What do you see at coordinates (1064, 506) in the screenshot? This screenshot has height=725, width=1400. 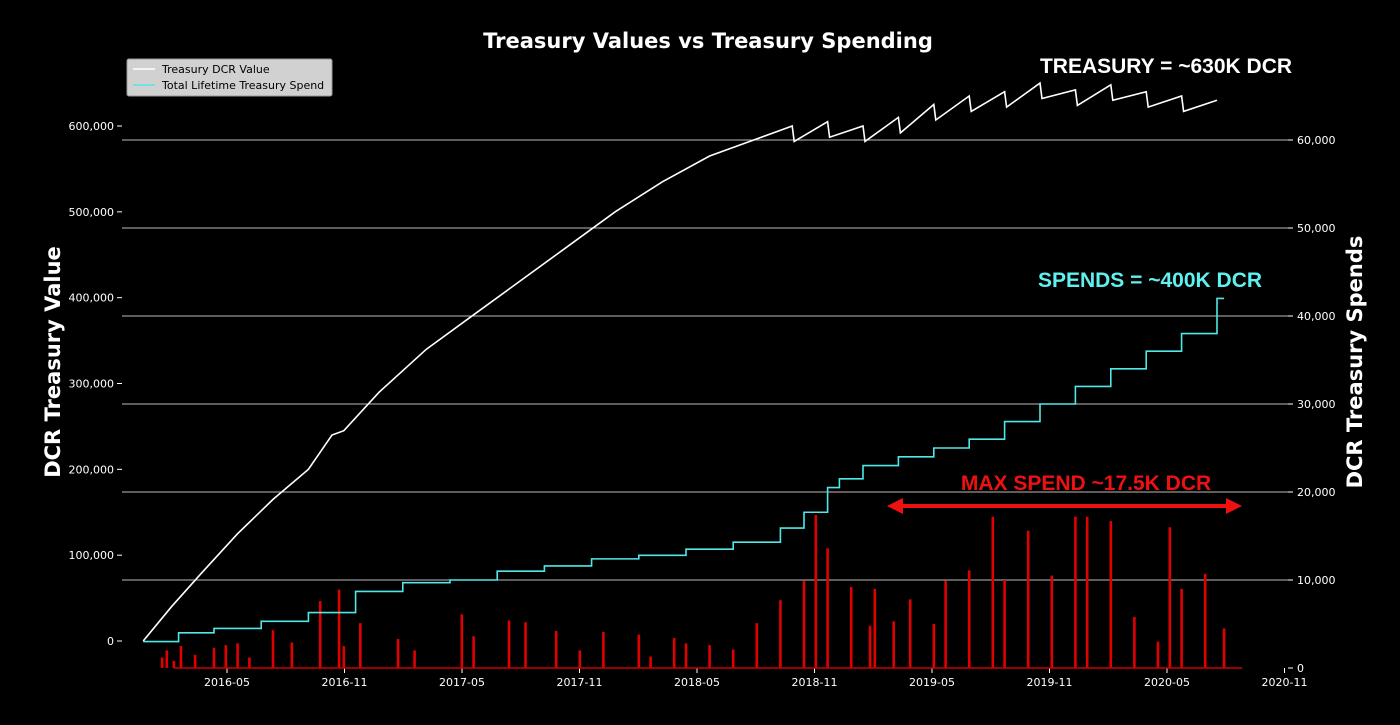 I see `max-spend-arrow` at bounding box center [1064, 506].